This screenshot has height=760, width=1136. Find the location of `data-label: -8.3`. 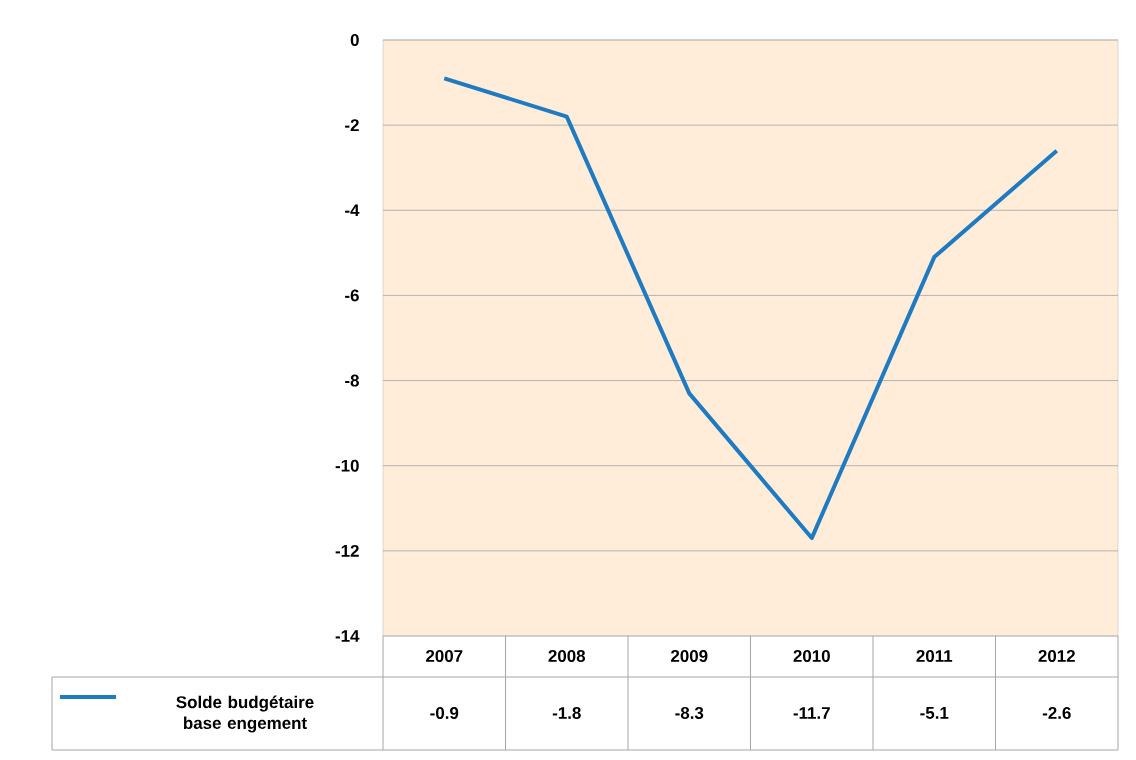

data-label: -8.3 is located at coordinates (689, 713).